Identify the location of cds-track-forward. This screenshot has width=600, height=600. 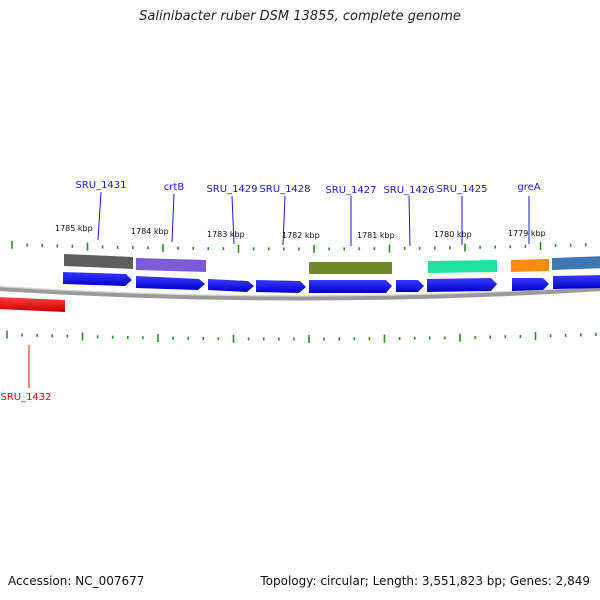
(331, 282).